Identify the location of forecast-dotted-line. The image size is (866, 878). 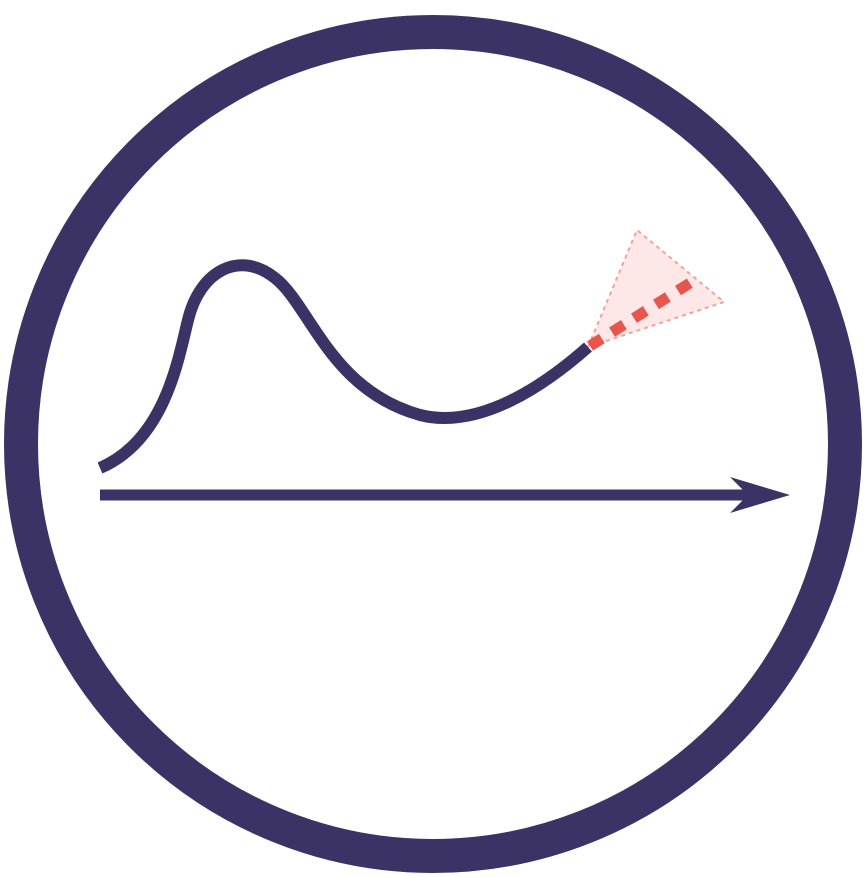
(640, 314).